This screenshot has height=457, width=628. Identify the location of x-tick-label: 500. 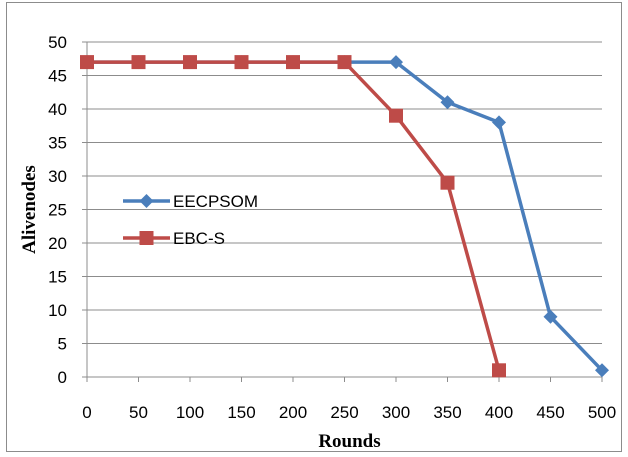
(602, 412).